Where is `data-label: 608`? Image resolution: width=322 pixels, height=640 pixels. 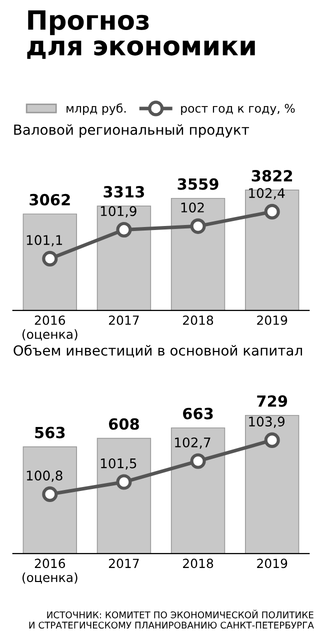 data-label: 608 is located at coordinates (123, 424).